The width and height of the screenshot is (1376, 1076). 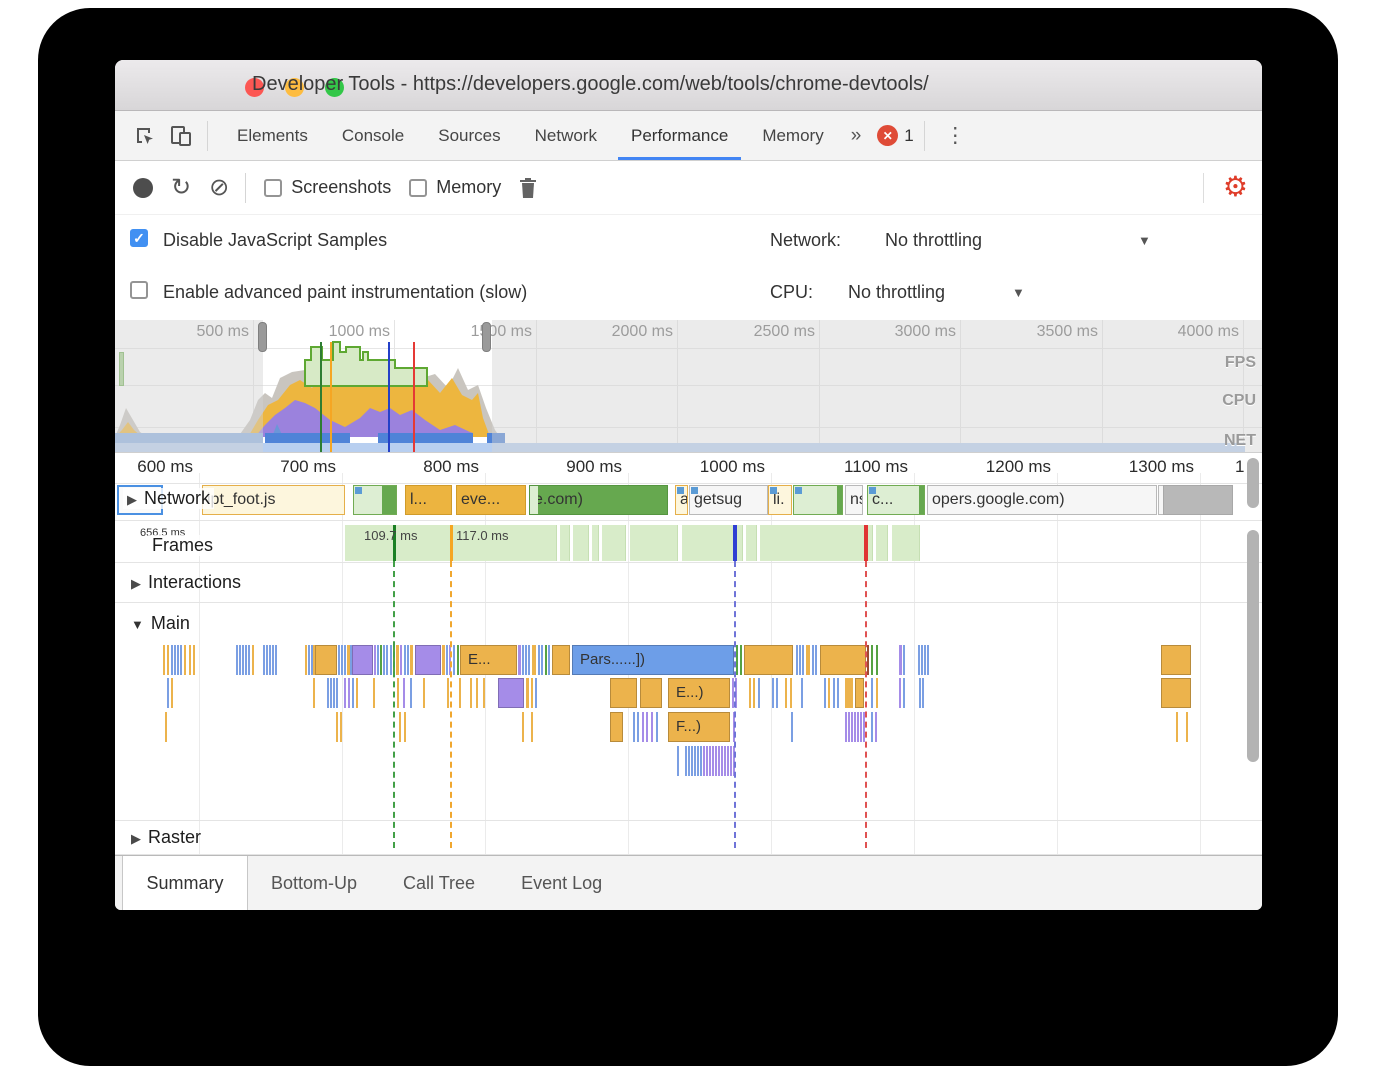 I want to click on network-request: a, so click(x=681, y=500).